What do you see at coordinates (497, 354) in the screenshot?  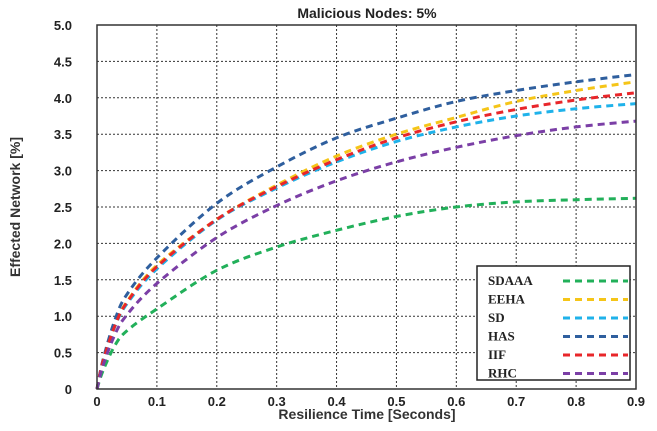 I see `legend-label: IIF` at bounding box center [497, 354].